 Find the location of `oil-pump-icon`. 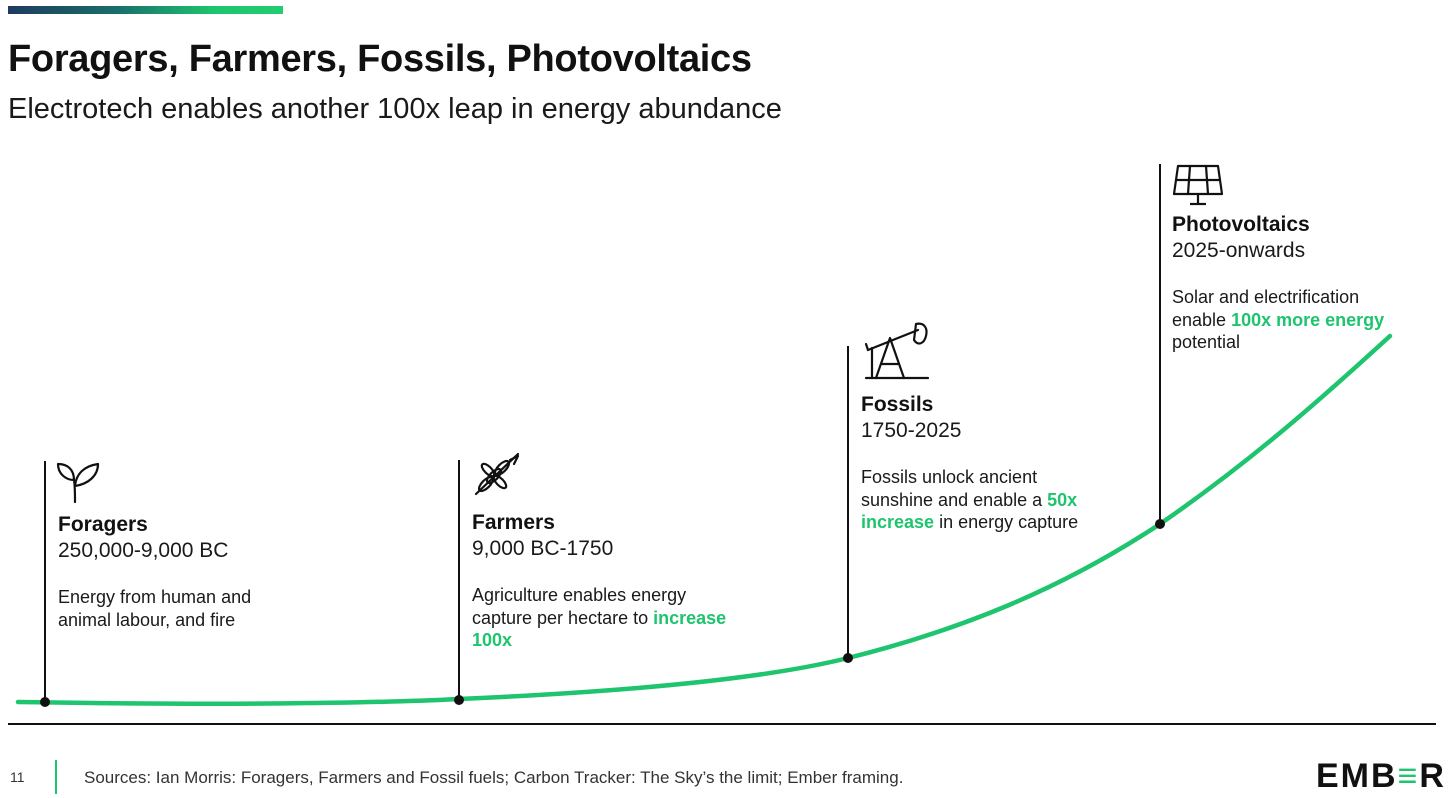

oil-pump-icon is located at coordinates (897, 351).